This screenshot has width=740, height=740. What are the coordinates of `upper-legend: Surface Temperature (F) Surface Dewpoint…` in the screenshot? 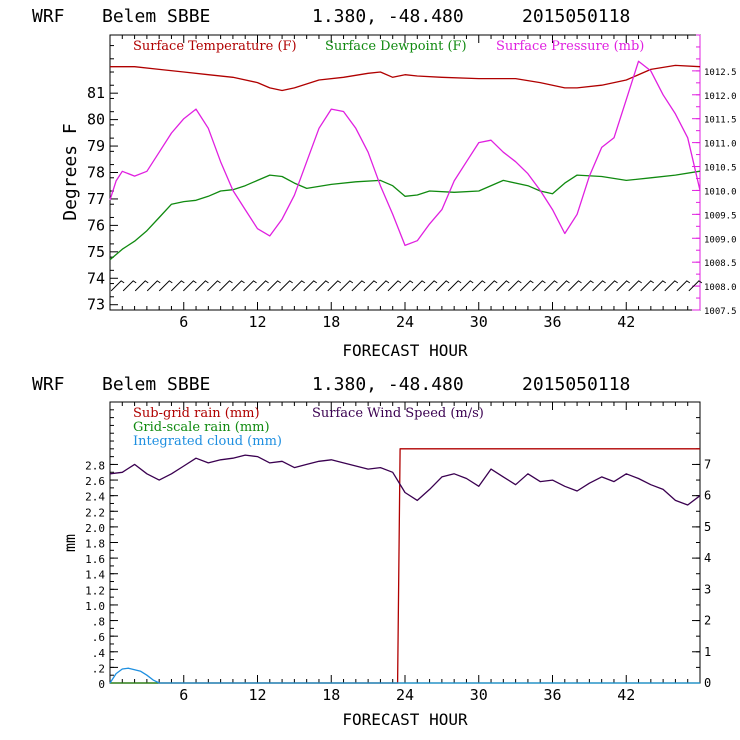 It's located at (388, 46).